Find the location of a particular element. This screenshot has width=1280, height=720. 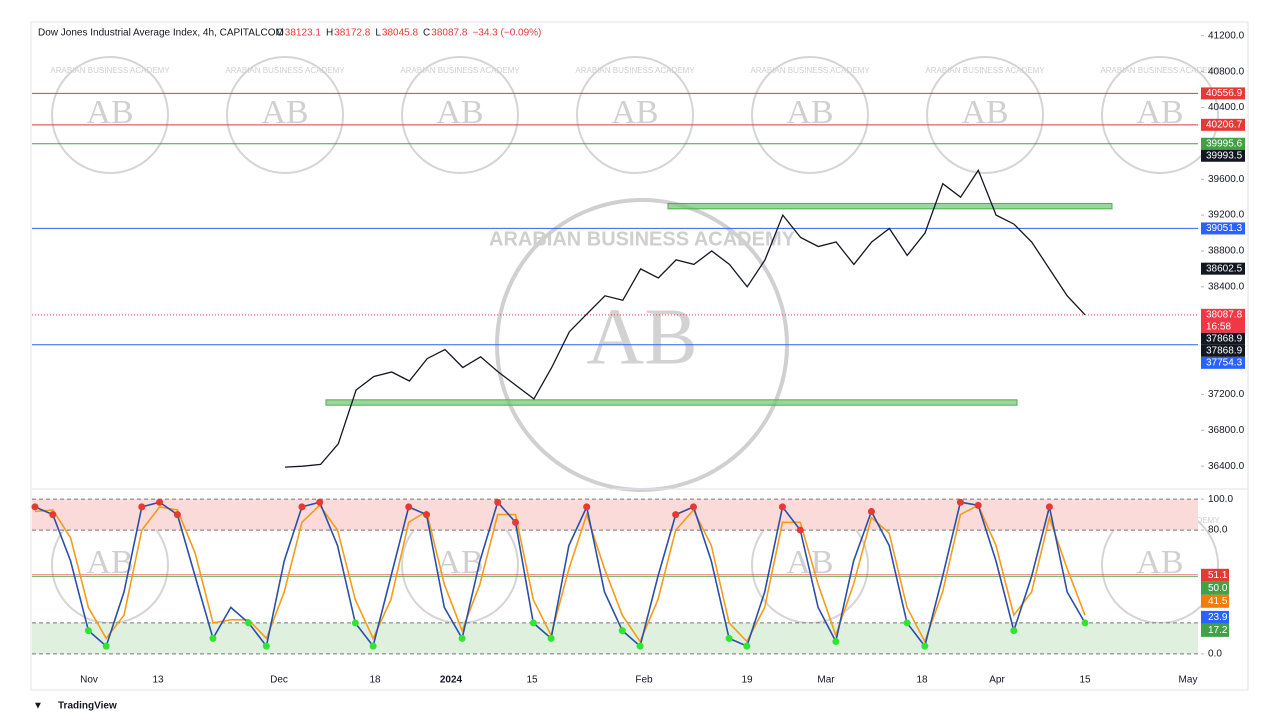

ohlc-name: L is located at coordinates (378, 33).